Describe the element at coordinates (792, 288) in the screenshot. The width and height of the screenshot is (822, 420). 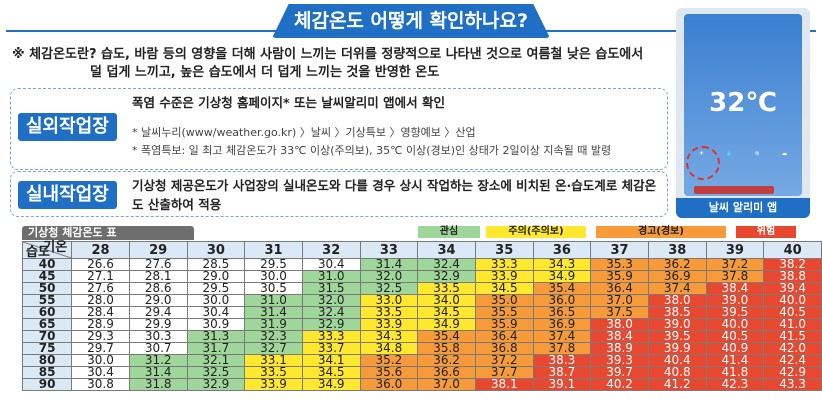
I see `table-cell: 39.4` at that location.